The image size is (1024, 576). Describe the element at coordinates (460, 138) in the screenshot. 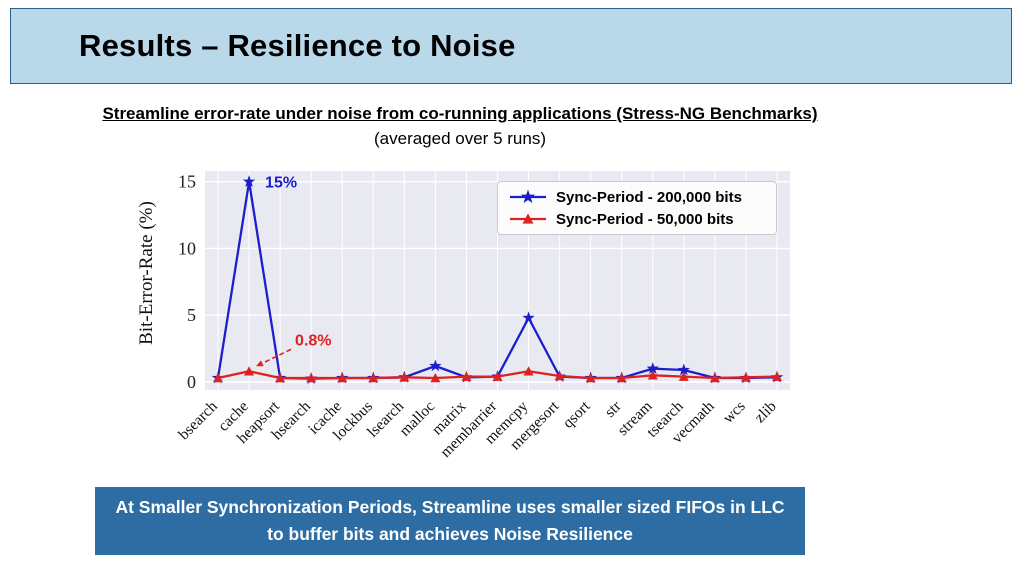

I see `chart-subheading: (averaged over 5 runs)` at that location.